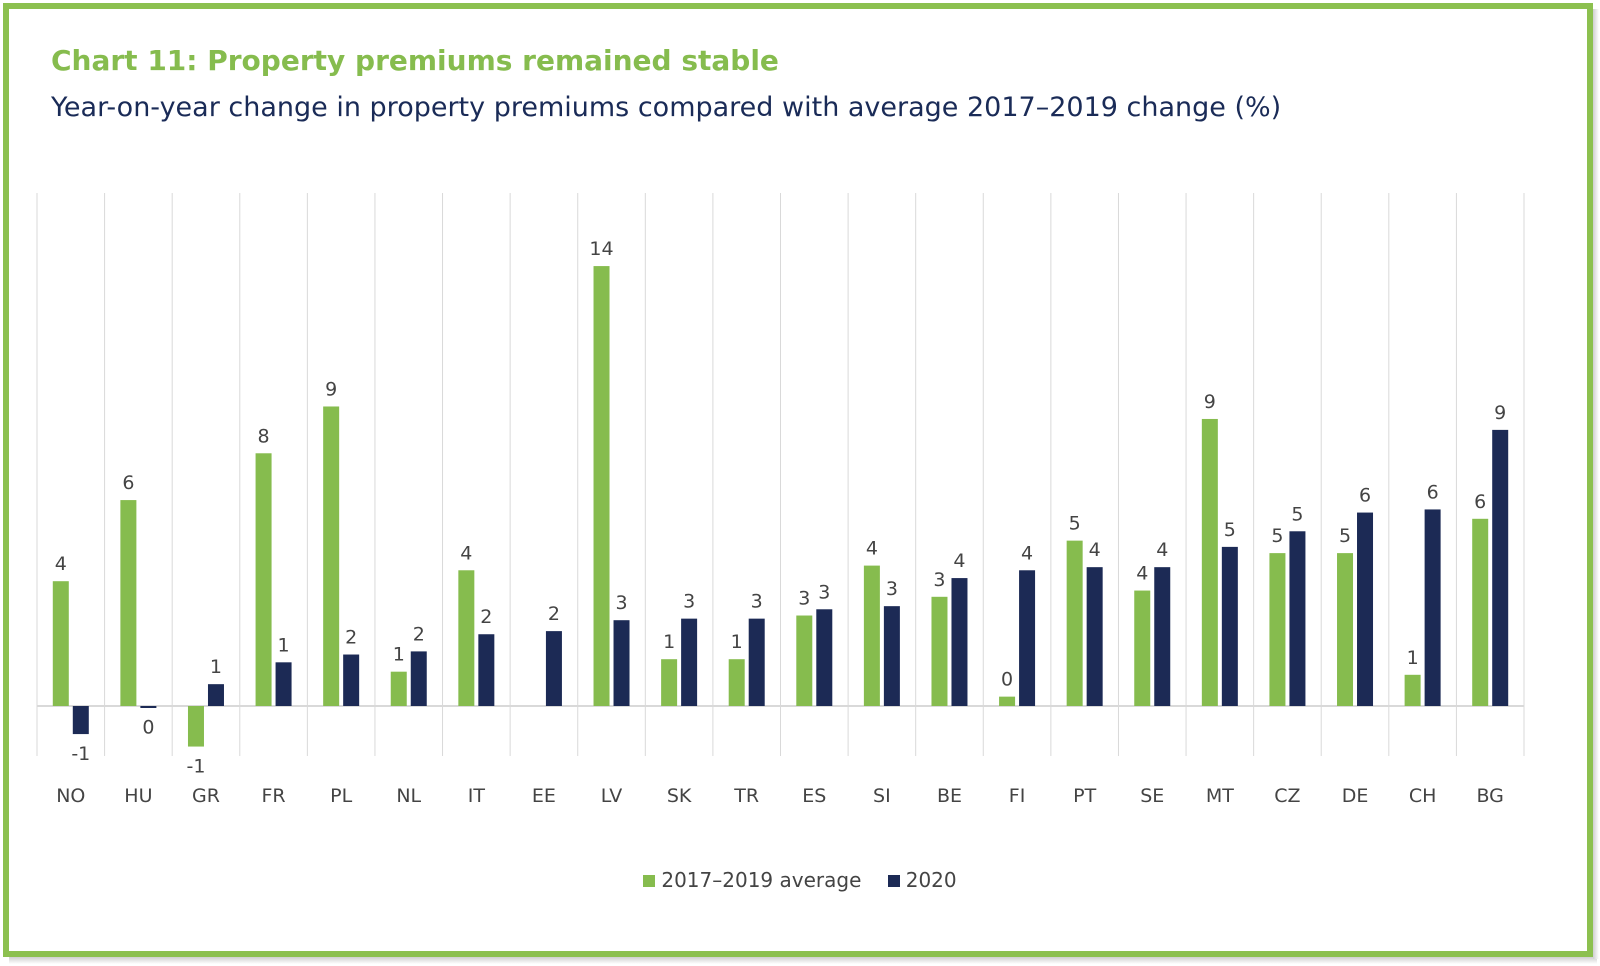 The width and height of the screenshot is (1600, 966). Describe the element at coordinates (1480, 612) in the screenshot. I see `bar-average-bg` at that location.